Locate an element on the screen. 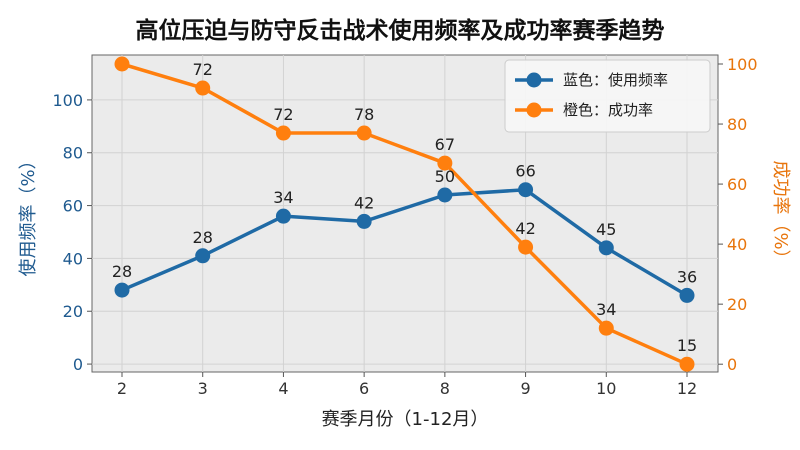  x-axis-label: 赛季月份（1-12月） is located at coordinates (405, 419).